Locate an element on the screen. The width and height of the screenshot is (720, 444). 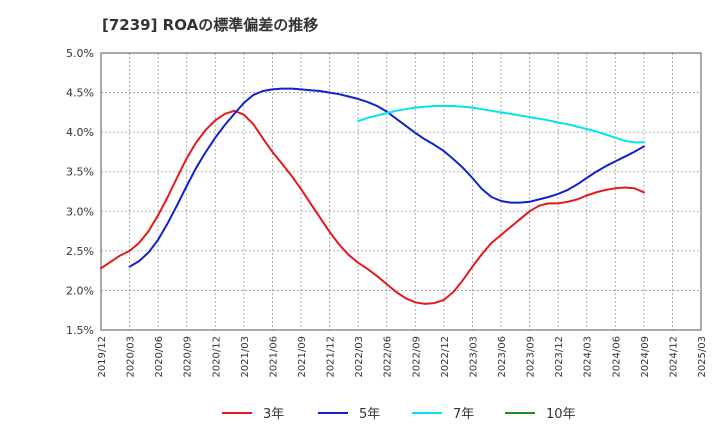
x-tick-label: 2020/03 is located at coordinates (131, 357).